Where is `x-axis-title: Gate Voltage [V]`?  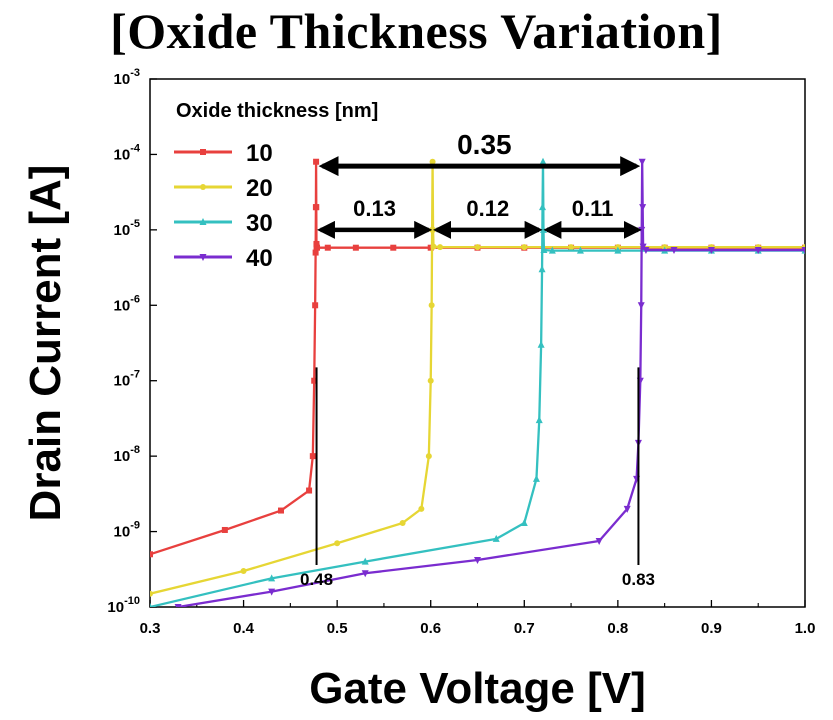
x-axis-title: Gate Voltage [V] is located at coordinates (477, 688).